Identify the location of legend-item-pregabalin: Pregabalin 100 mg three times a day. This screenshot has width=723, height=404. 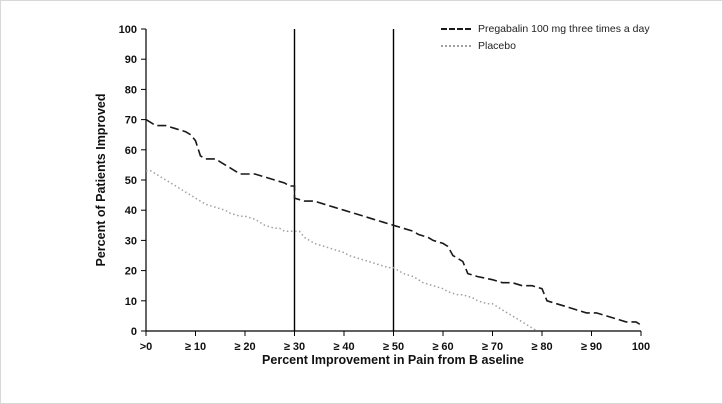
(545, 29).